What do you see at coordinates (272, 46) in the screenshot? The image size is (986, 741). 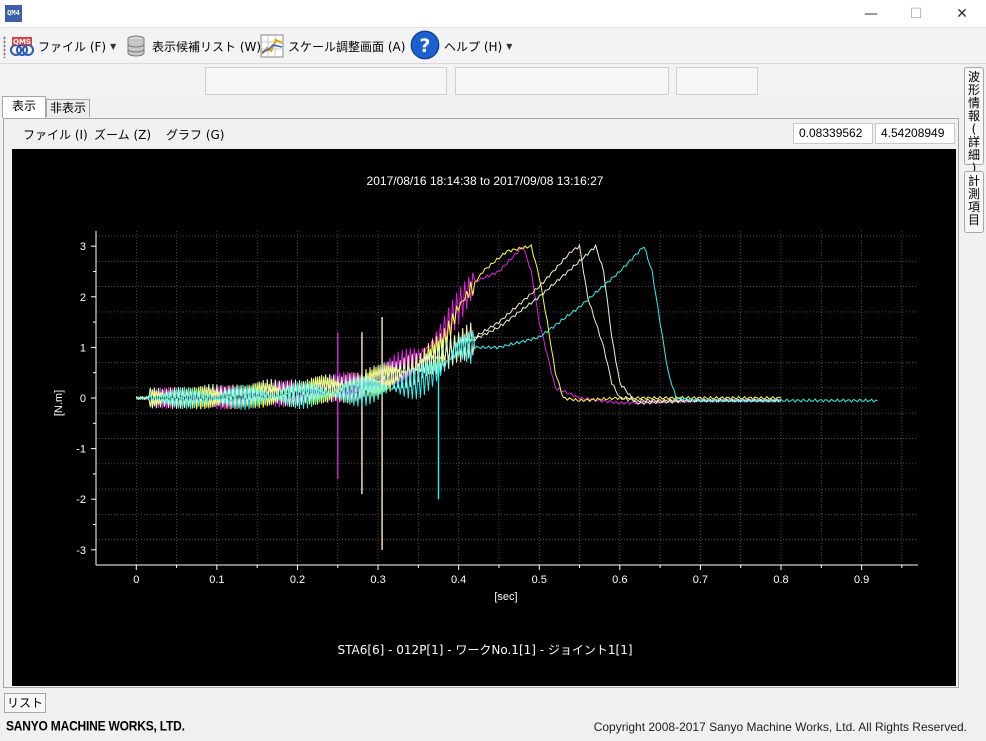 I see `scale-chart-icon` at bounding box center [272, 46].